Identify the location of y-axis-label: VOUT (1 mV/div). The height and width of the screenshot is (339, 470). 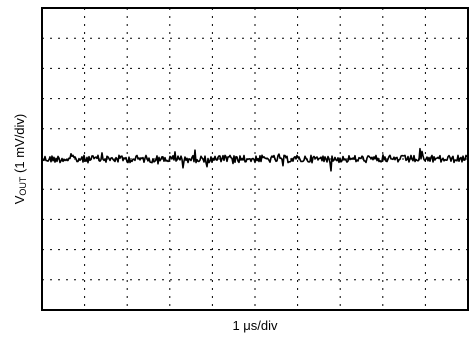
(20, 159).